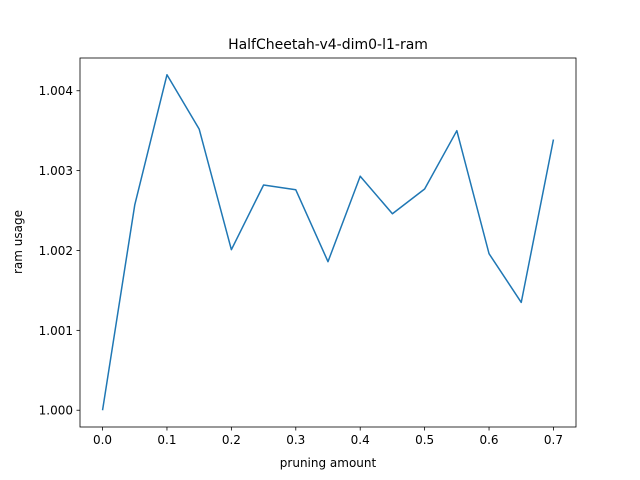  Describe the element at coordinates (488, 440) in the screenshot. I see `x-tick-label: 0.6` at that location.